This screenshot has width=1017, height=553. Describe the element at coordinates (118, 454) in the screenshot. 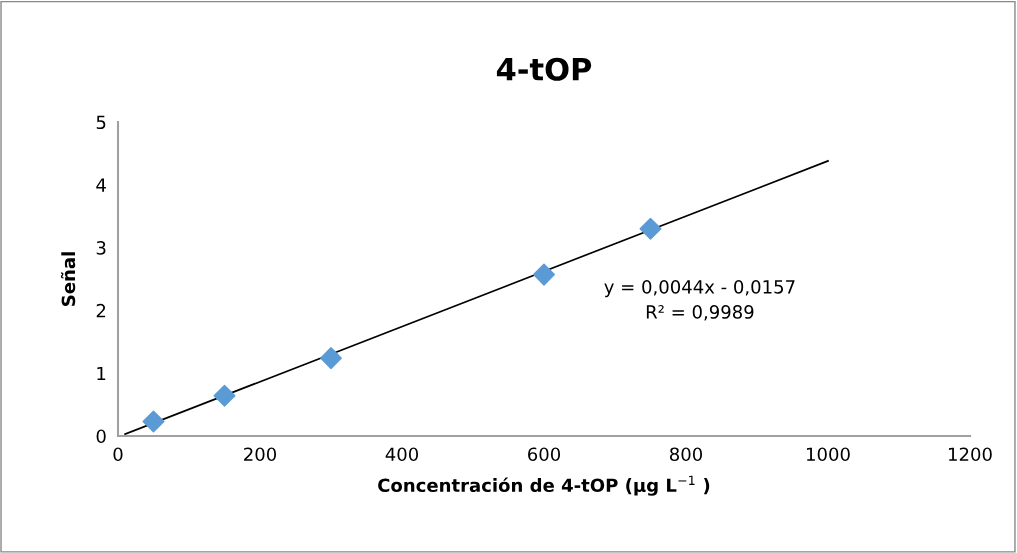

I see `x-tick-label: 0` at that location.